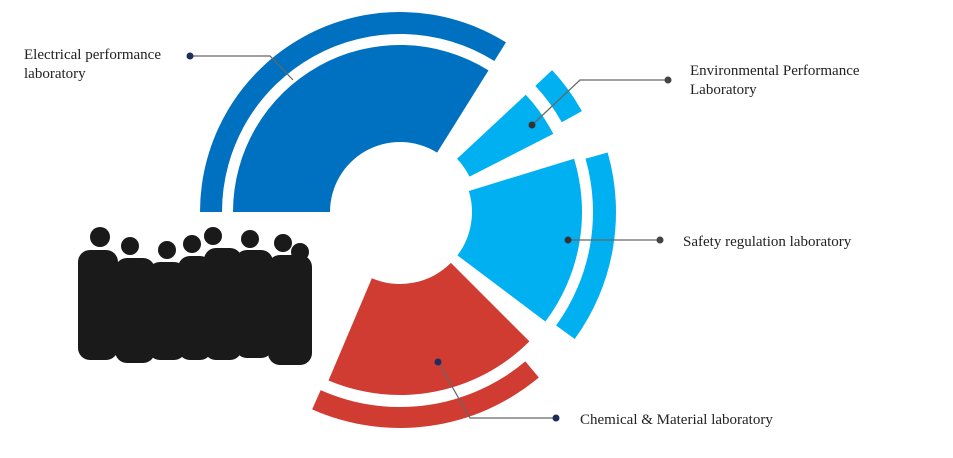  Describe the element at coordinates (92, 55) in the screenshot. I see `label-line: Electrical performance` at that location.